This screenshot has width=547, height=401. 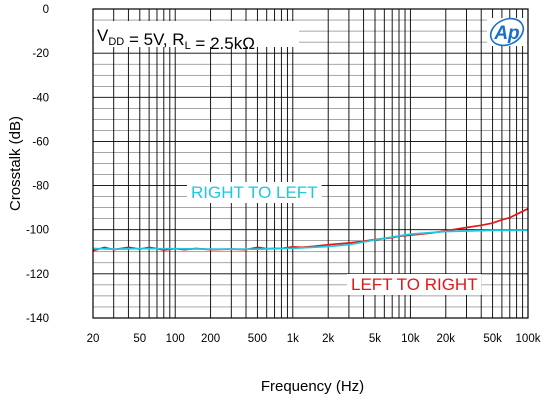 What do you see at coordinates (37, 231) in the screenshot?
I see `y-tick-label: -100` at bounding box center [37, 231].